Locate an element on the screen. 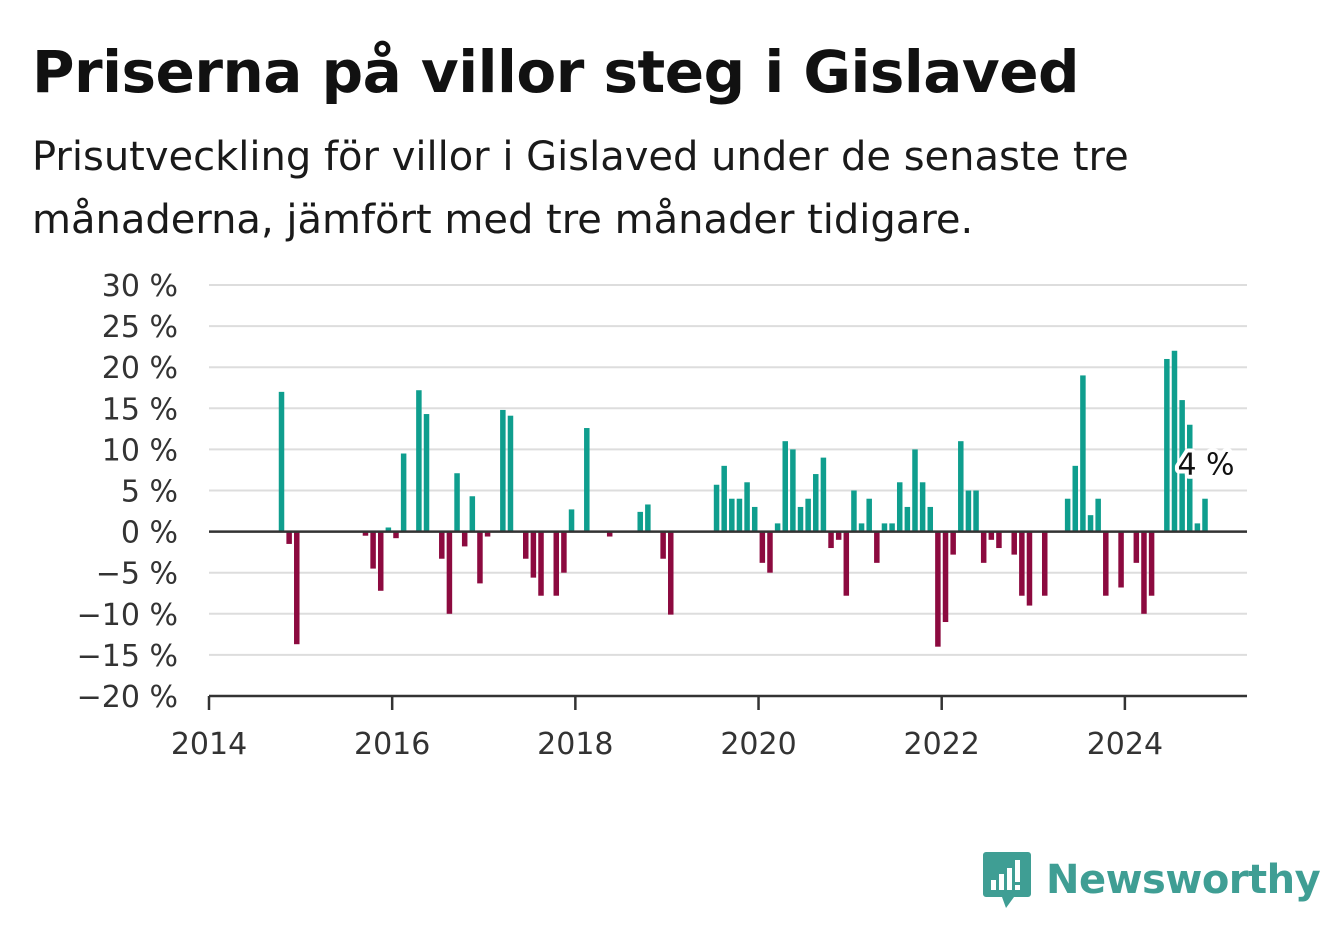  x-tick-label: 2020 is located at coordinates (758, 744).